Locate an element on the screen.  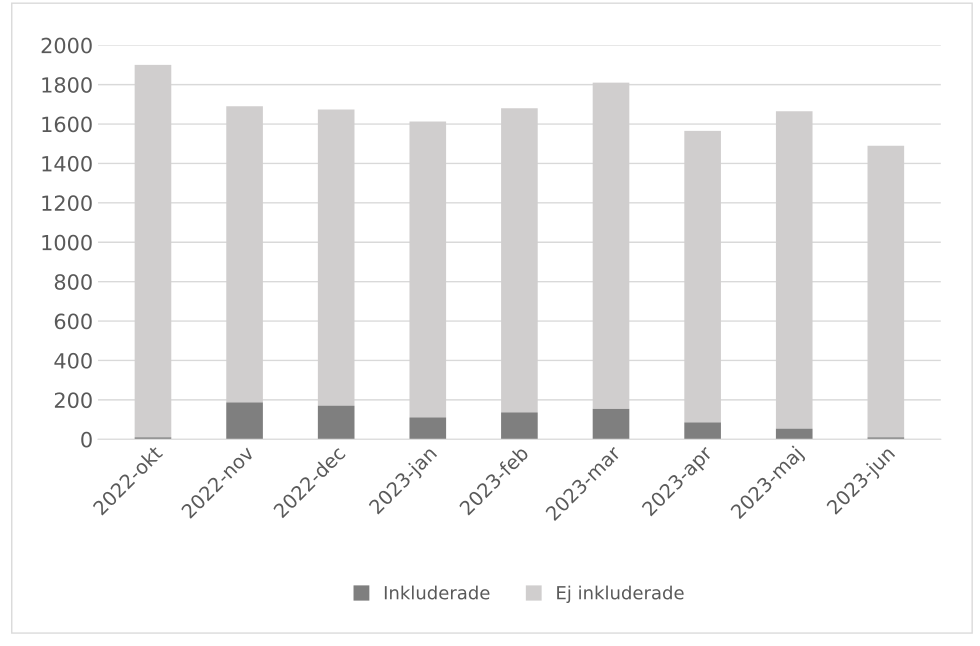
y-tick-label: 1800 is located at coordinates (67, 85).